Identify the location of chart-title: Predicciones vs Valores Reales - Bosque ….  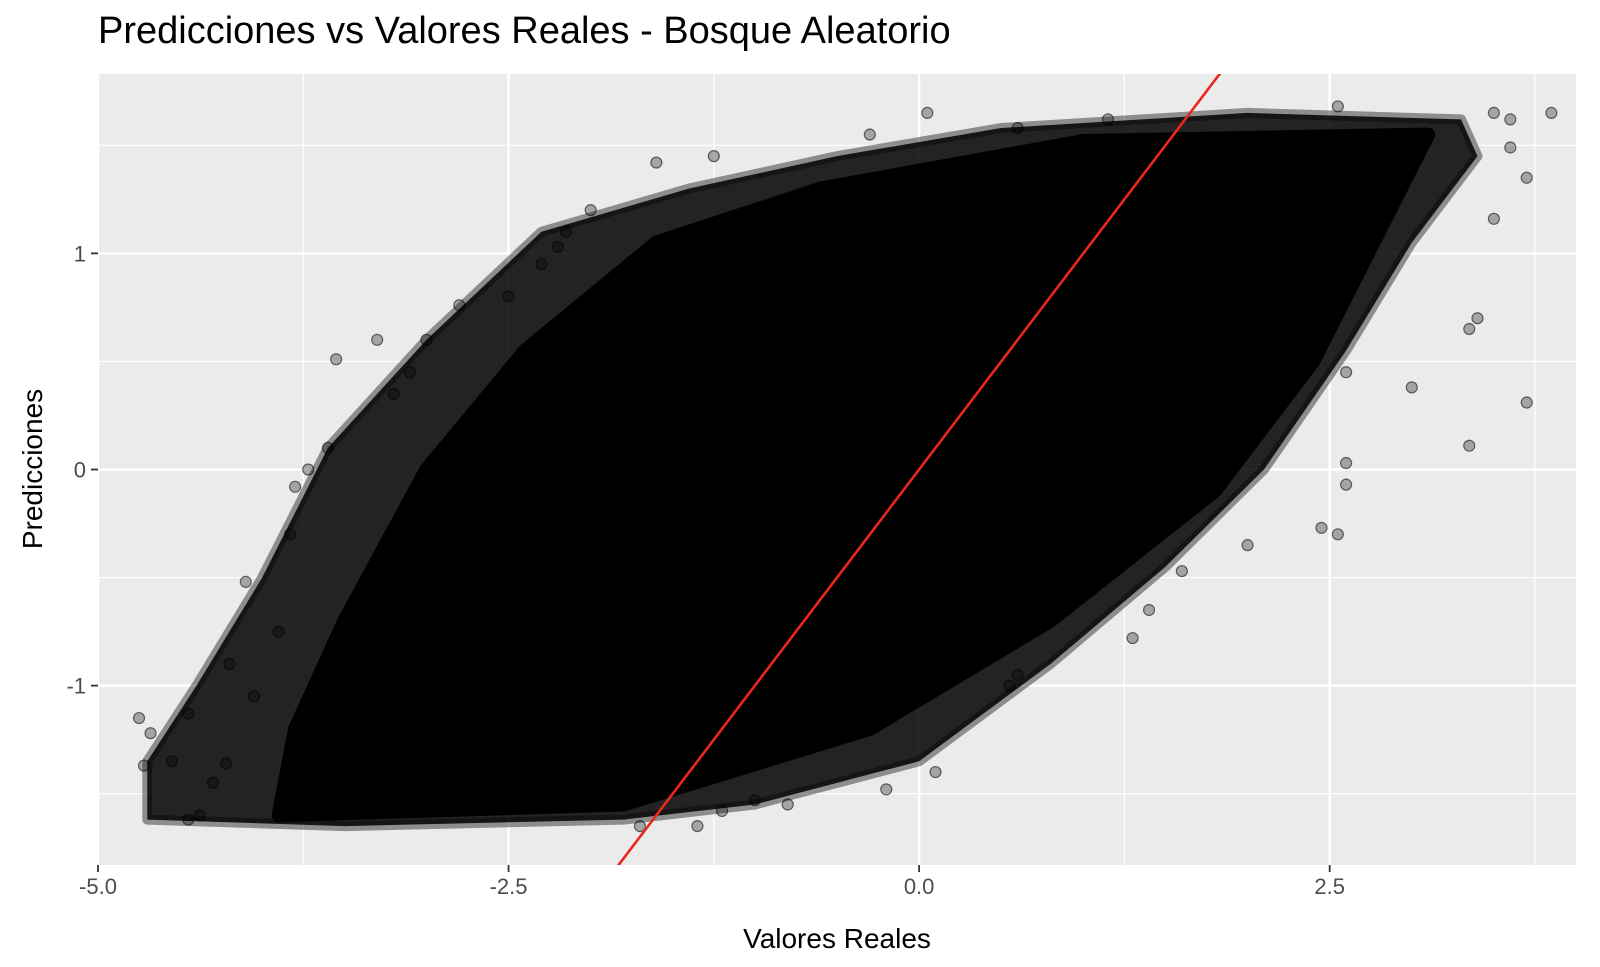
(524, 31).